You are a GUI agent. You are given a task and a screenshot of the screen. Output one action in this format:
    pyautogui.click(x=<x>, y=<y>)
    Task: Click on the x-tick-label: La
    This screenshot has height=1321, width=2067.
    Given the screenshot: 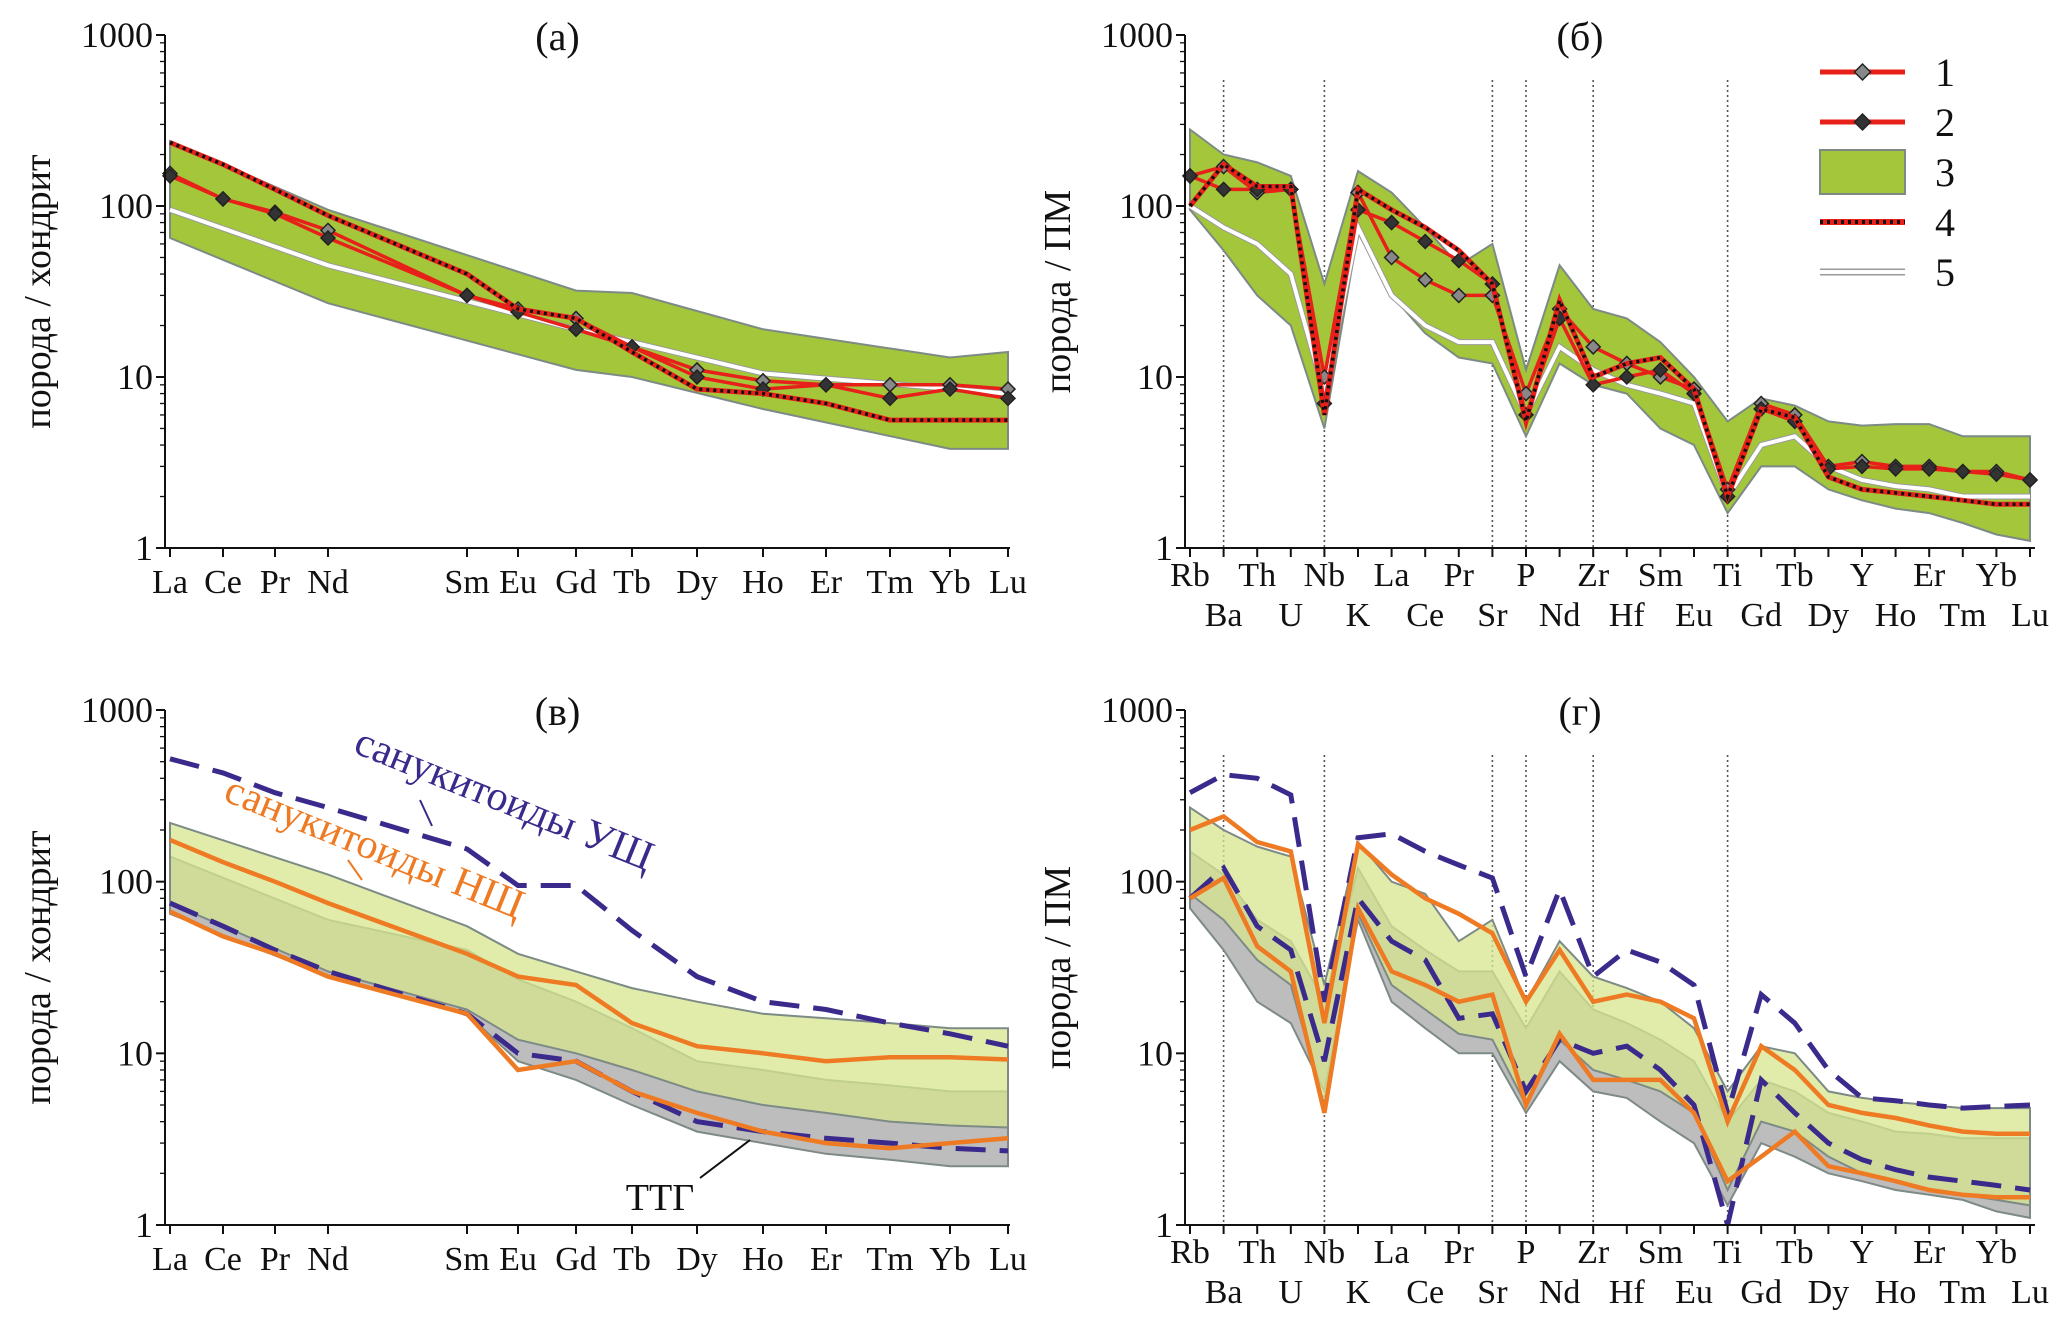 What is the action you would take?
    pyautogui.click(x=1392, y=1252)
    